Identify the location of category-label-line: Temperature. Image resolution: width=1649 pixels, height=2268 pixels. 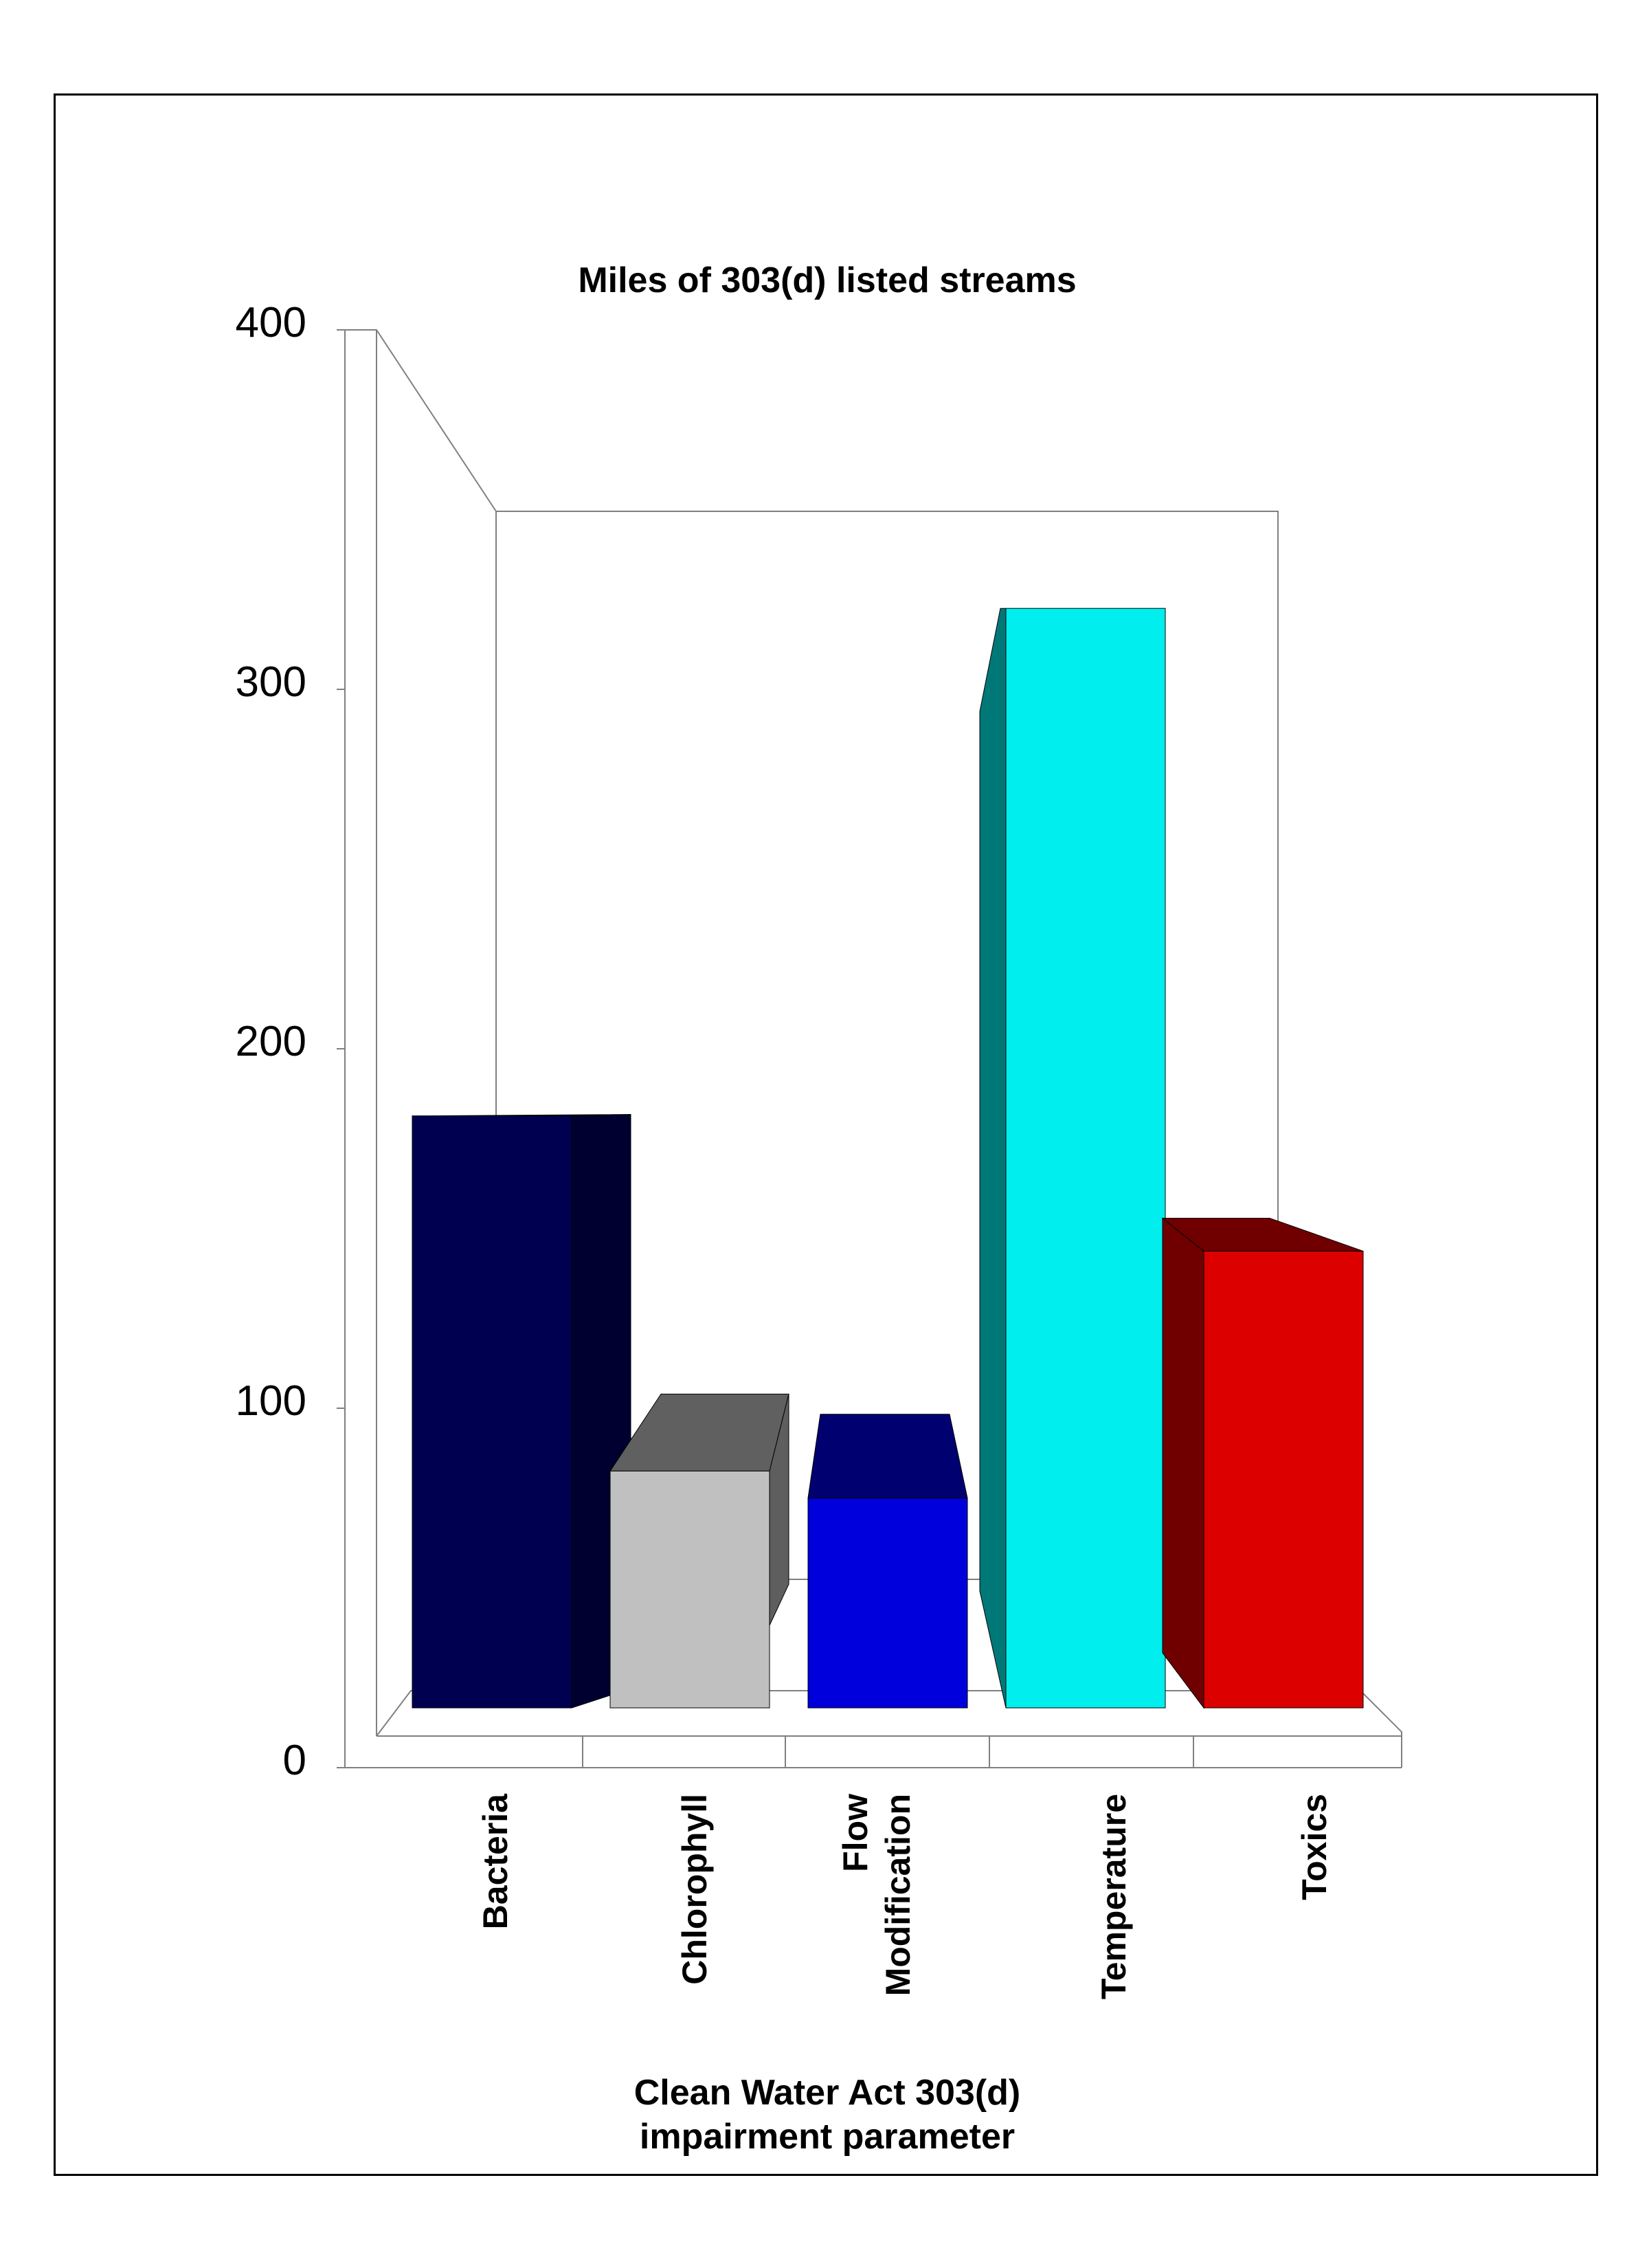
(1114, 1896).